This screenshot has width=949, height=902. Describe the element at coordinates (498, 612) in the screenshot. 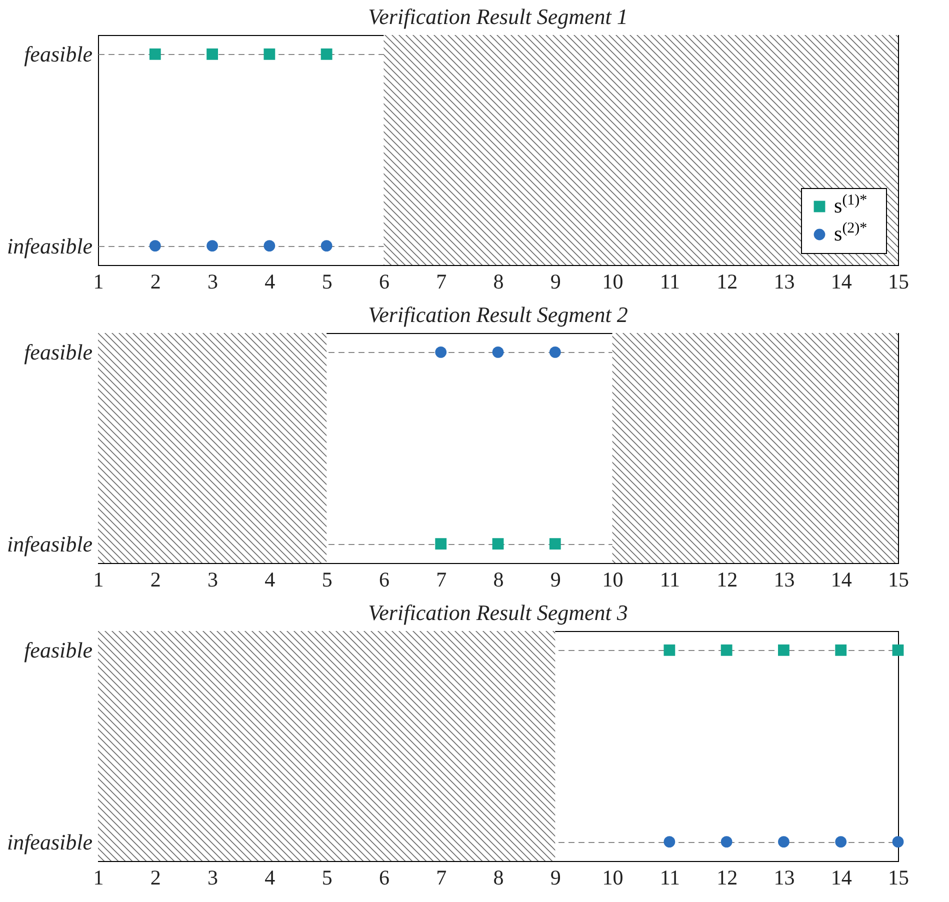

I see `text: Verification Result Segment 3` at that location.